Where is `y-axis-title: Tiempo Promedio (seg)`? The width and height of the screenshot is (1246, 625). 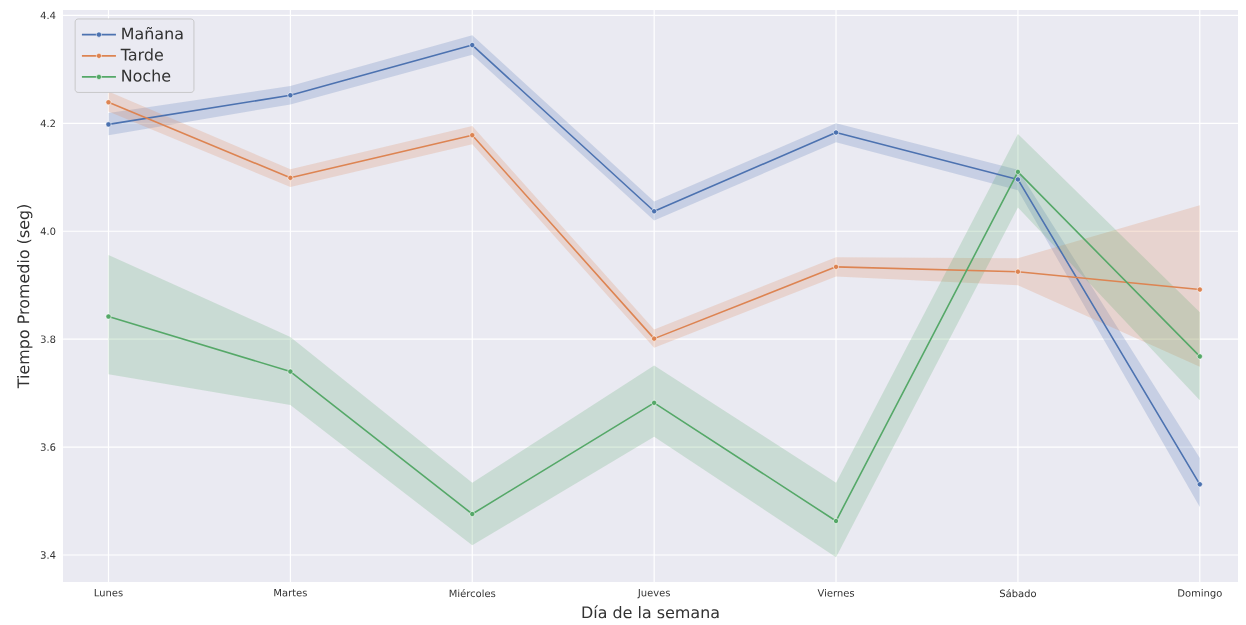
y-axis-title: Tiempo Promedio (seg) is located at coordinates (25, 297).